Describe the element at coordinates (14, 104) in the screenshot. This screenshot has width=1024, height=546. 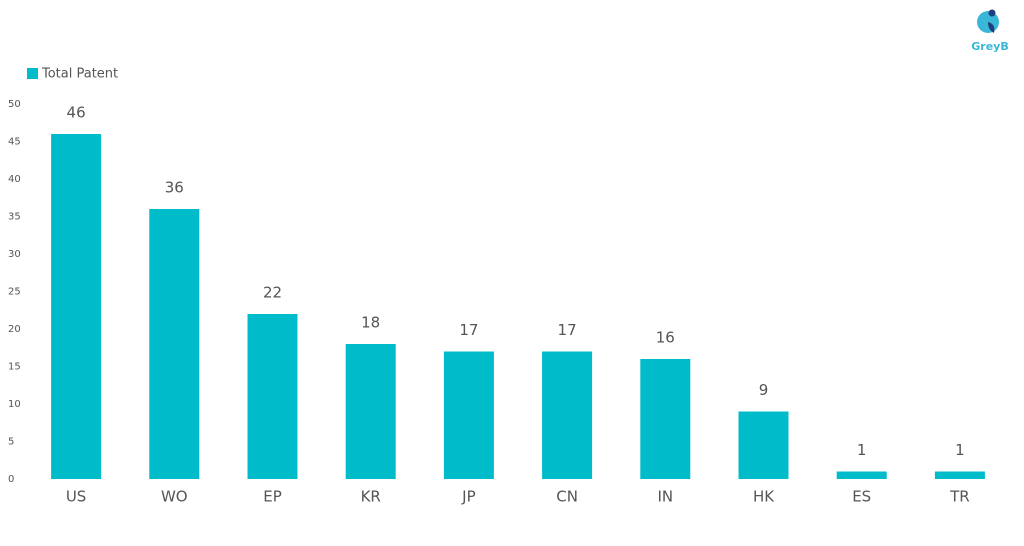
I see `y-tick-label: 50` at that location.